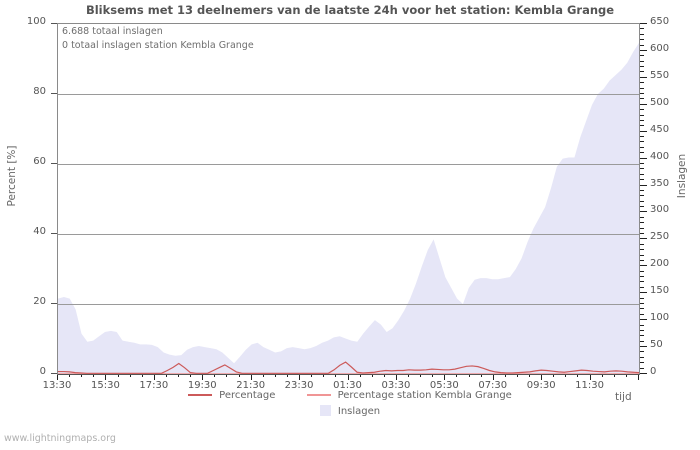 The height and width of the screenshot is (450, 700). I want to click on y-axis-right-tick-label: 300, so click(660, 210).